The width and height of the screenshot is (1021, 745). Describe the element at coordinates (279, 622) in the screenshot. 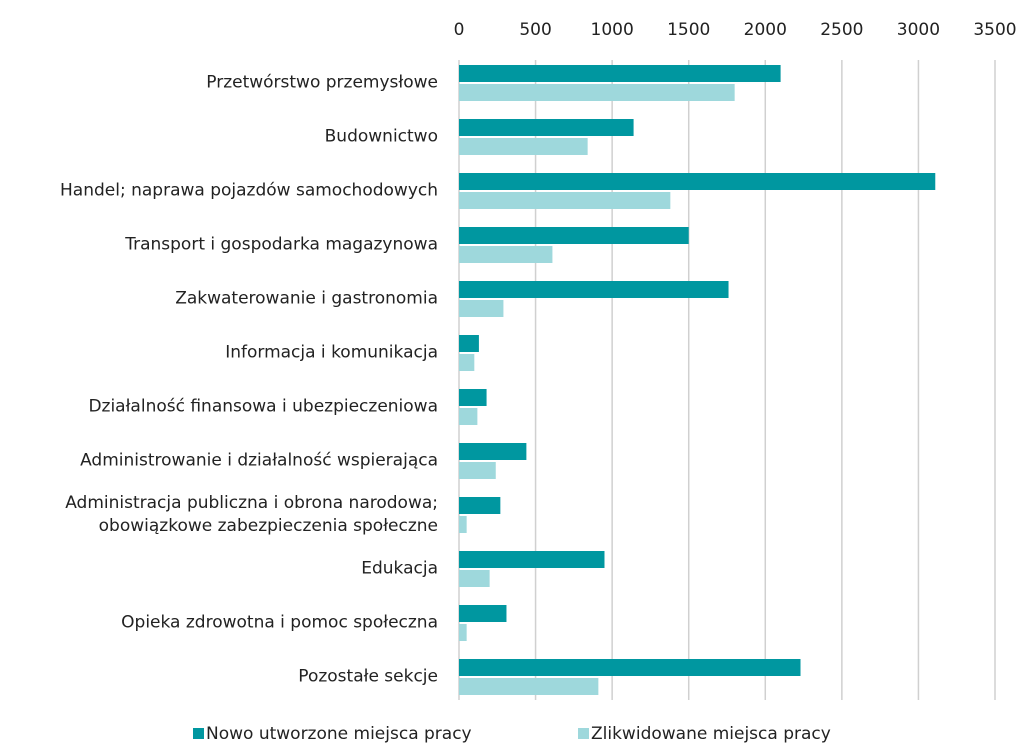

I see `category-label: Opieka zdrowotna i pomoc społeczna` at that location.